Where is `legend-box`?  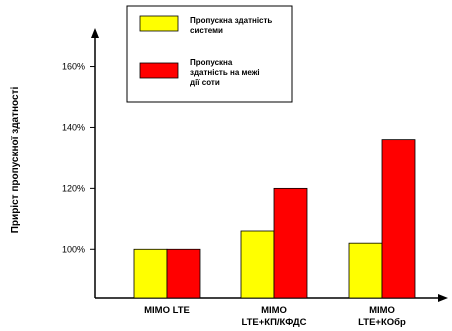
legend-box is located at coordinates (209, 54).